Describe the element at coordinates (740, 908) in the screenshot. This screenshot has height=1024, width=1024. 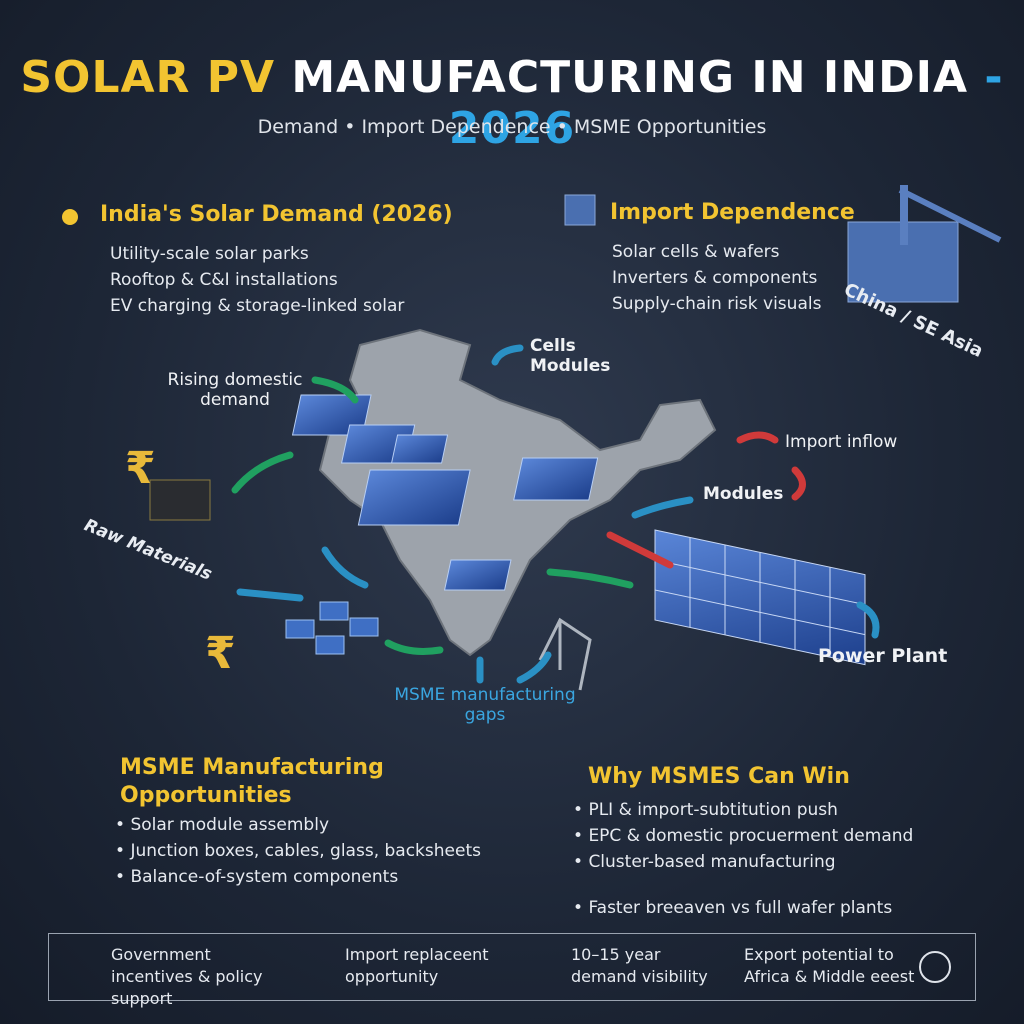
I see `list-text: Faster breeaven vs full wafer plants` at that location.